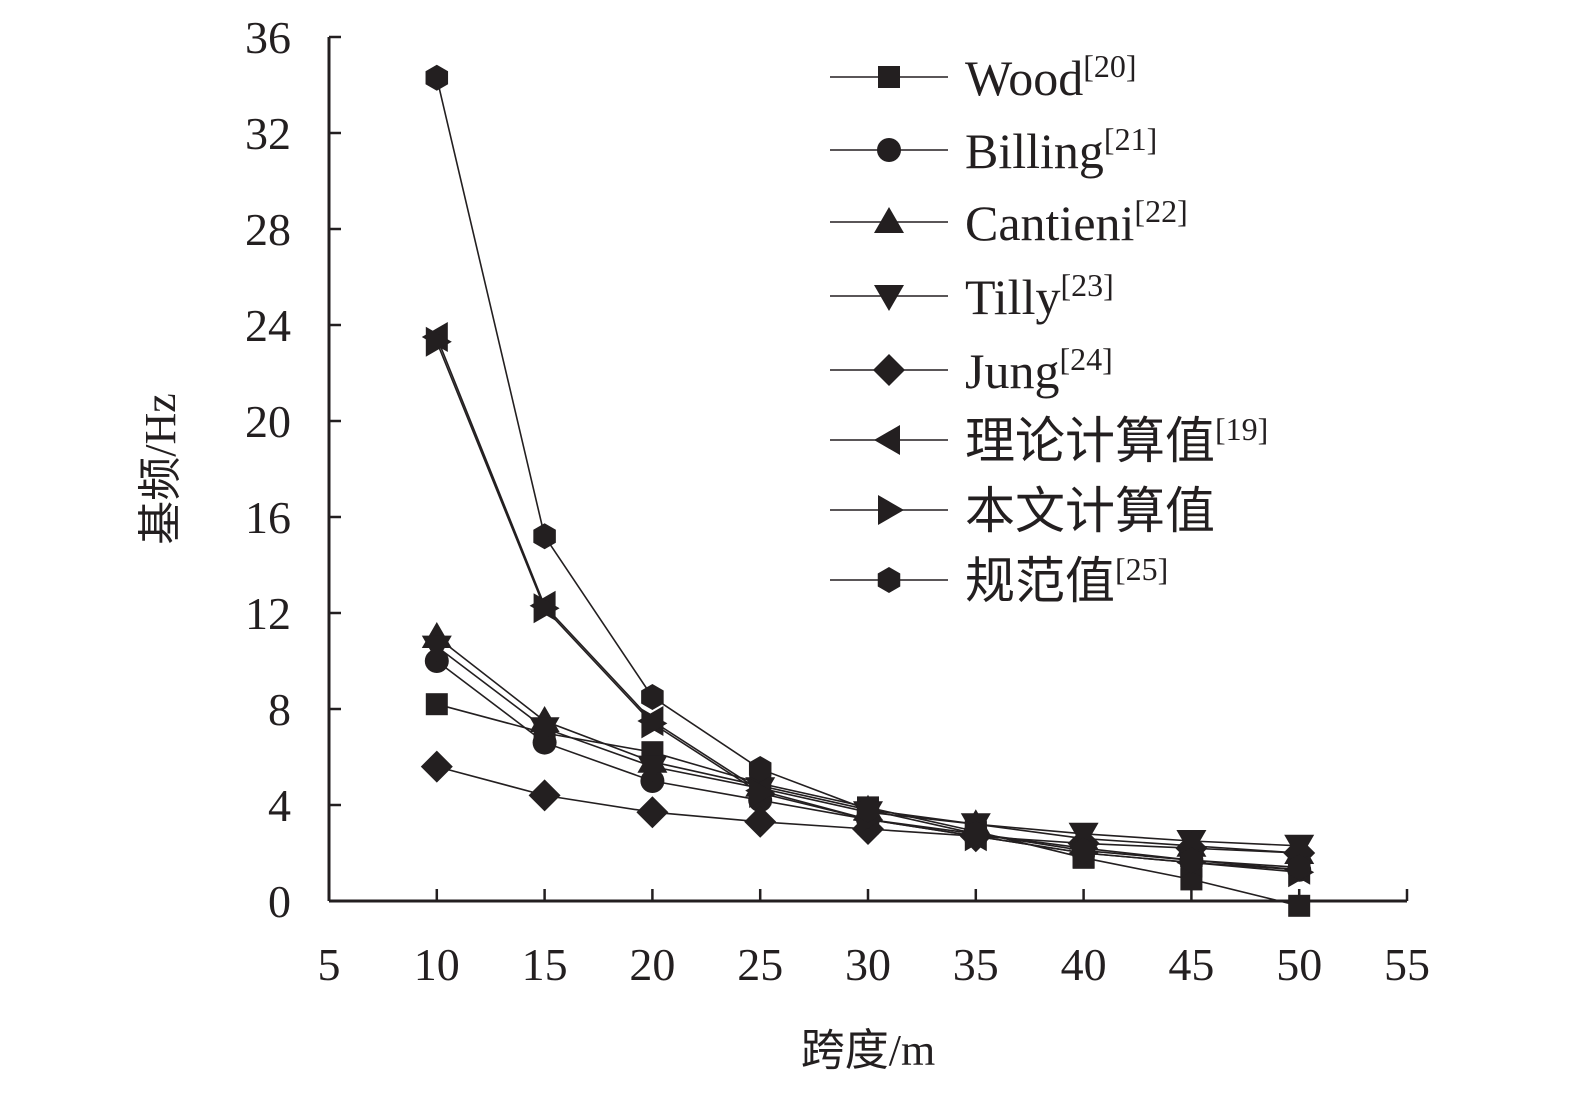  I want to click on y-tick-label: 16, so click(268, 517).